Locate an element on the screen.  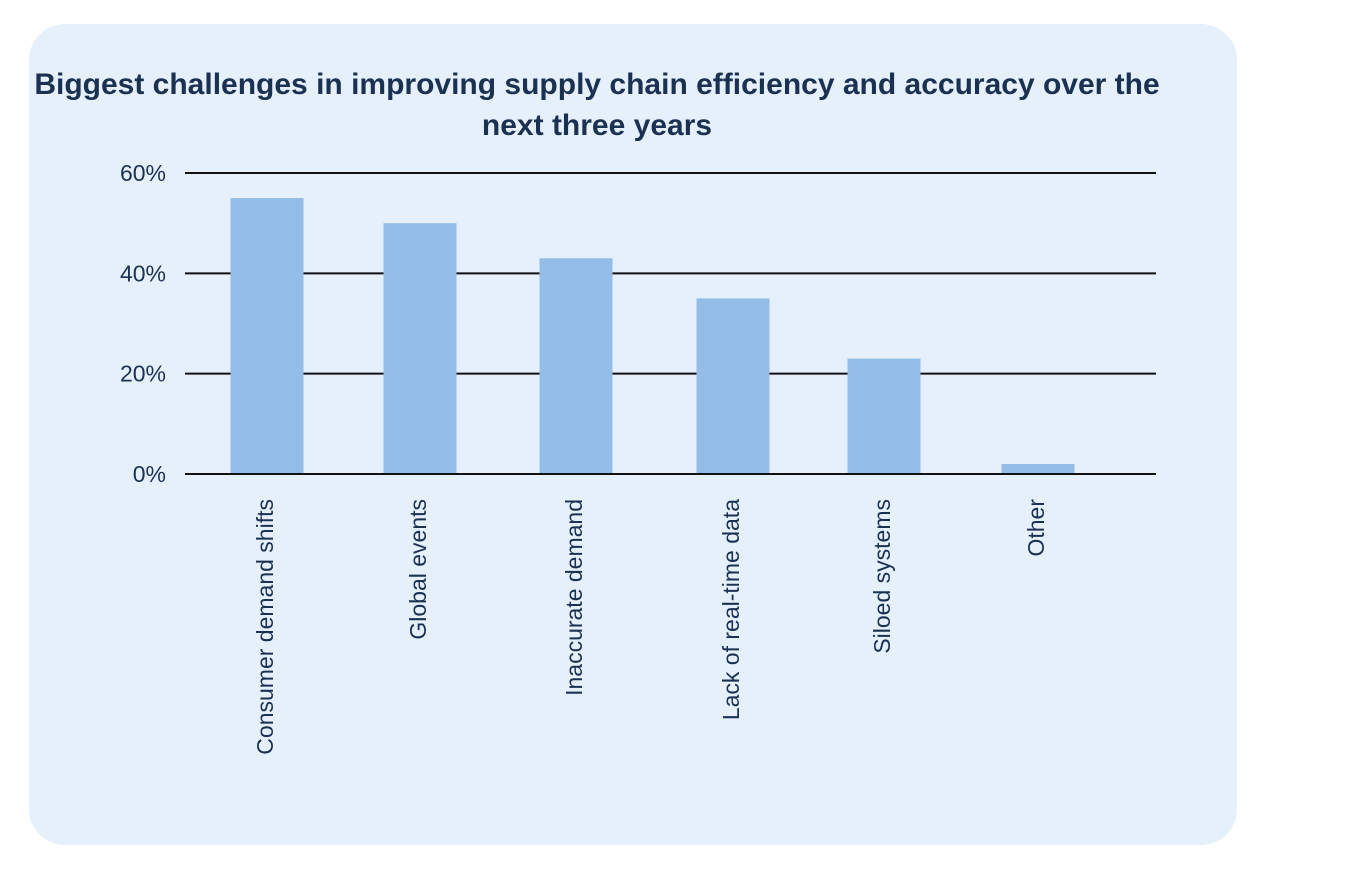
bar-siloed-systems is located at coordinates (884, 416).